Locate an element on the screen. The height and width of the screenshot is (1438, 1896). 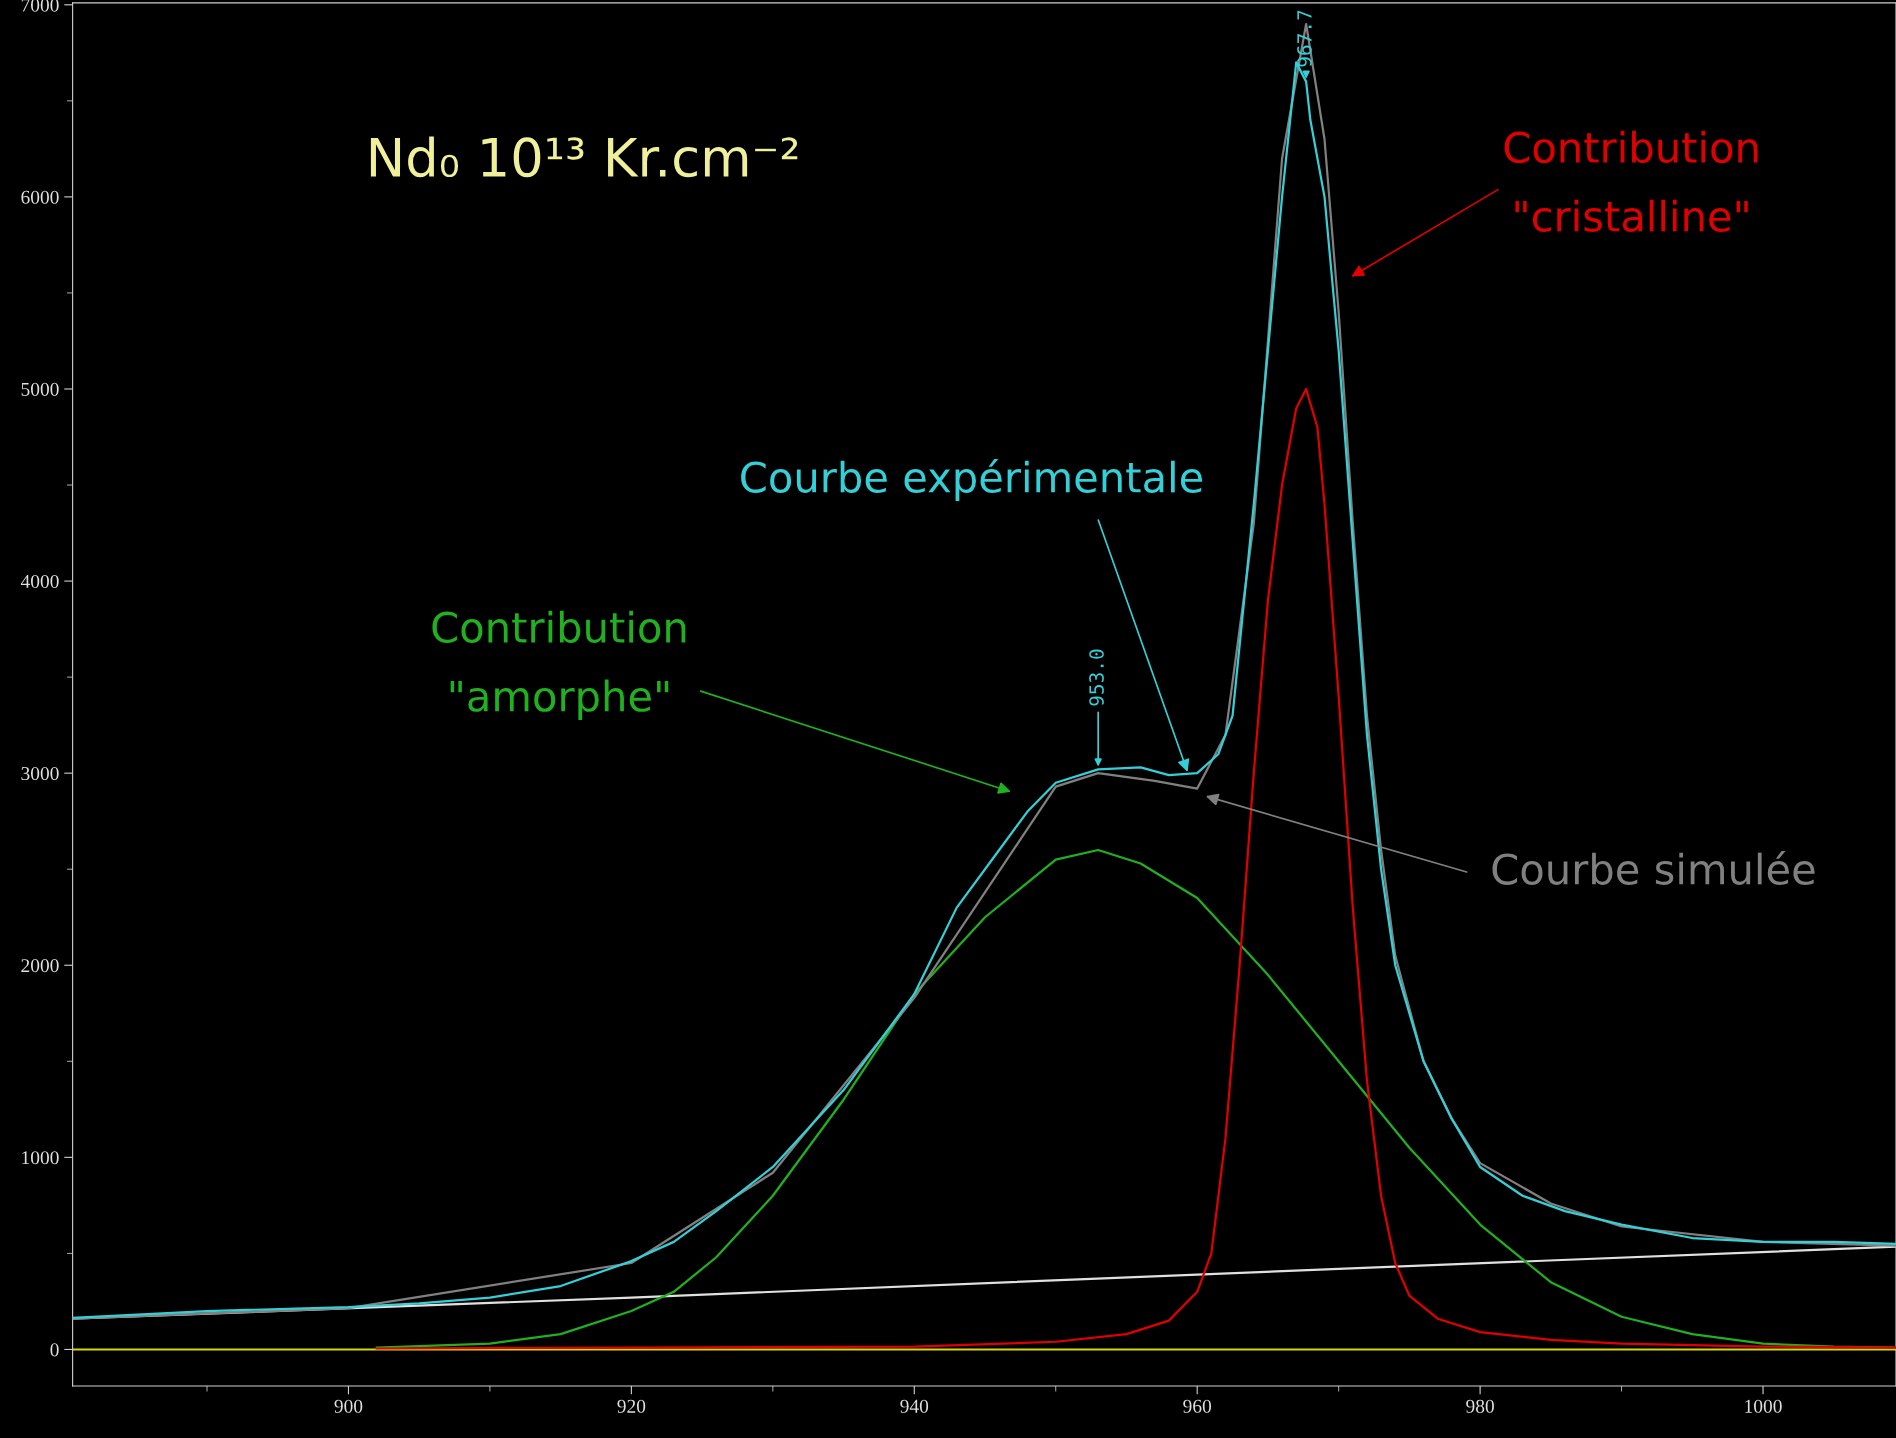
y-tick-label: 2000 is located at coordinates (40, 966).